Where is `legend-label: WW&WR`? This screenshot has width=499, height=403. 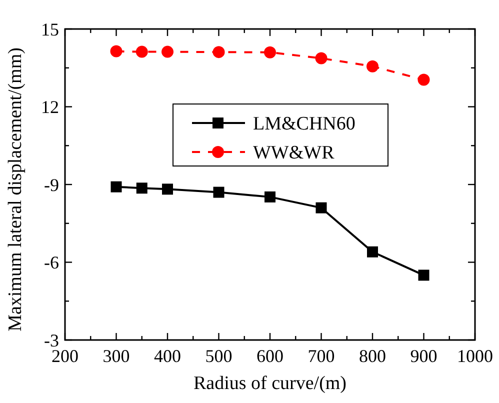
legend-label: WW&WR is located at coordinates (294, 153).